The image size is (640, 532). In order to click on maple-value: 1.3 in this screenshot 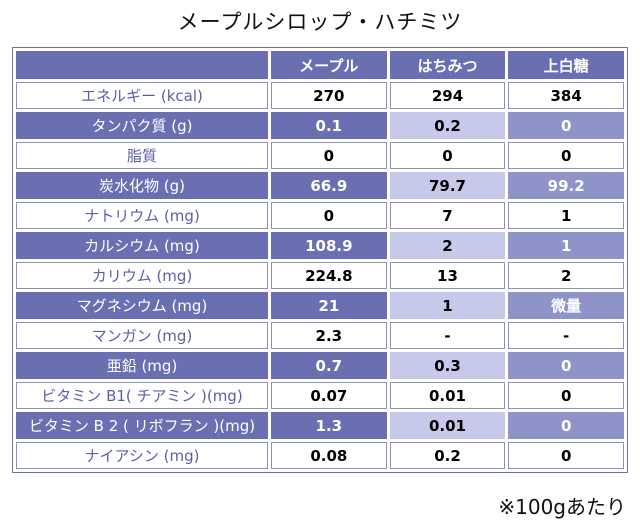, I will do `click(329, 425)`.